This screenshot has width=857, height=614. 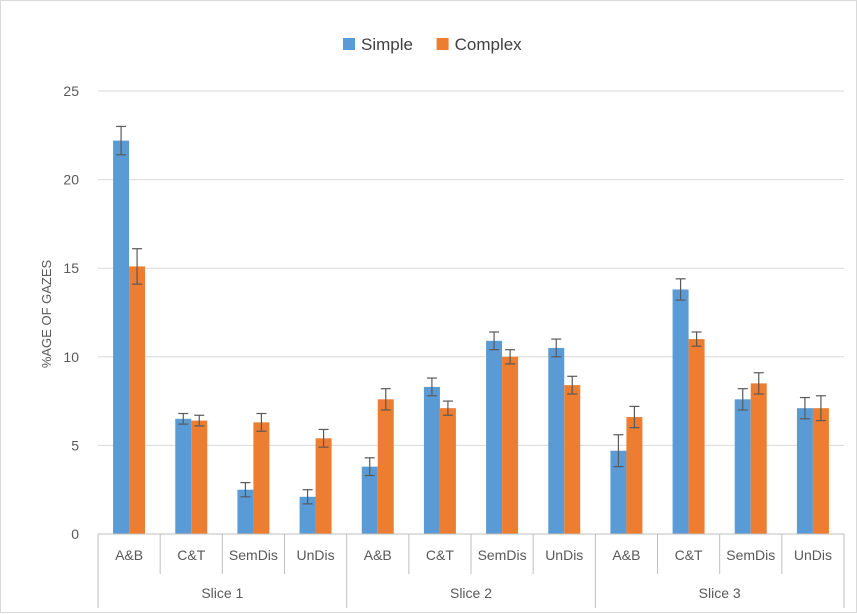 I want to click on y-tick-label: 25, so click(x=71, y=91).